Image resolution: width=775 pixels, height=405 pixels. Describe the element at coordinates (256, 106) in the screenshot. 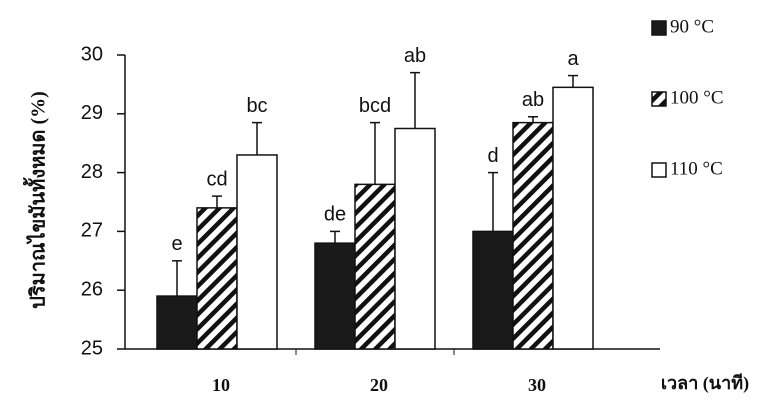

I see `significance-letter: bc` at that location.